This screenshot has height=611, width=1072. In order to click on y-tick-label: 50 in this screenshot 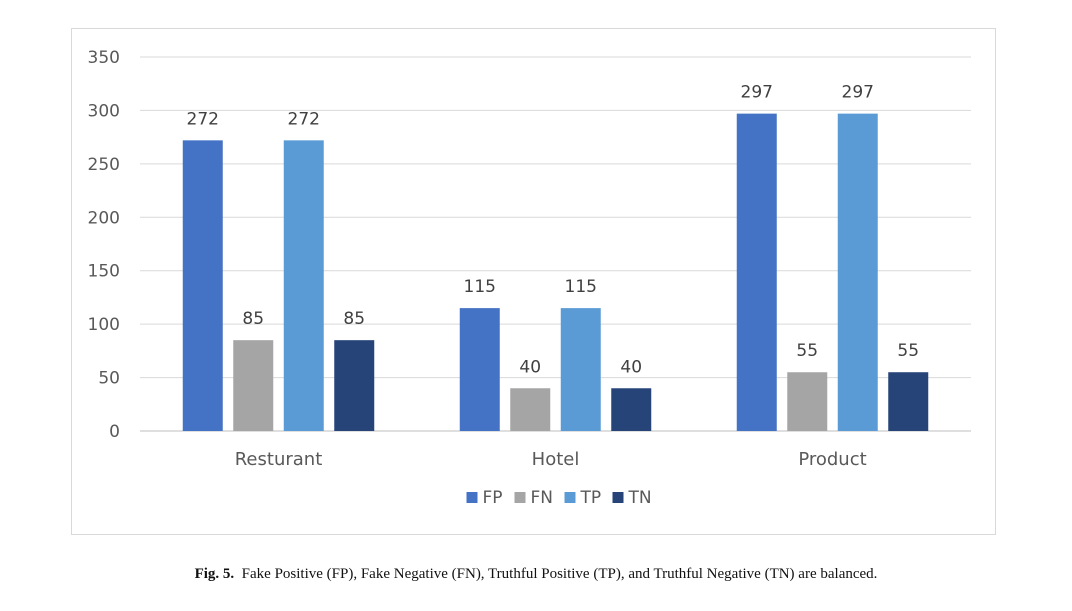, I will do `click(109, 379)`.